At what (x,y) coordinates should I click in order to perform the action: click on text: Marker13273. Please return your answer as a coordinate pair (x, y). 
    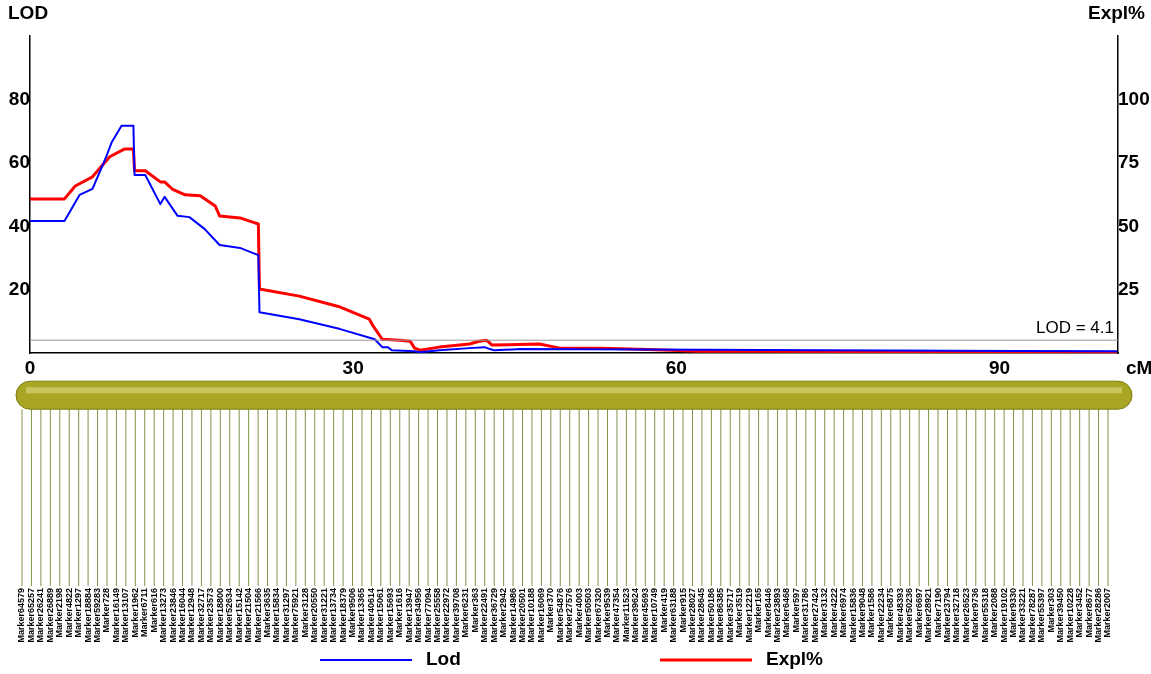
    Looking at the image, I should click on (163, 615).